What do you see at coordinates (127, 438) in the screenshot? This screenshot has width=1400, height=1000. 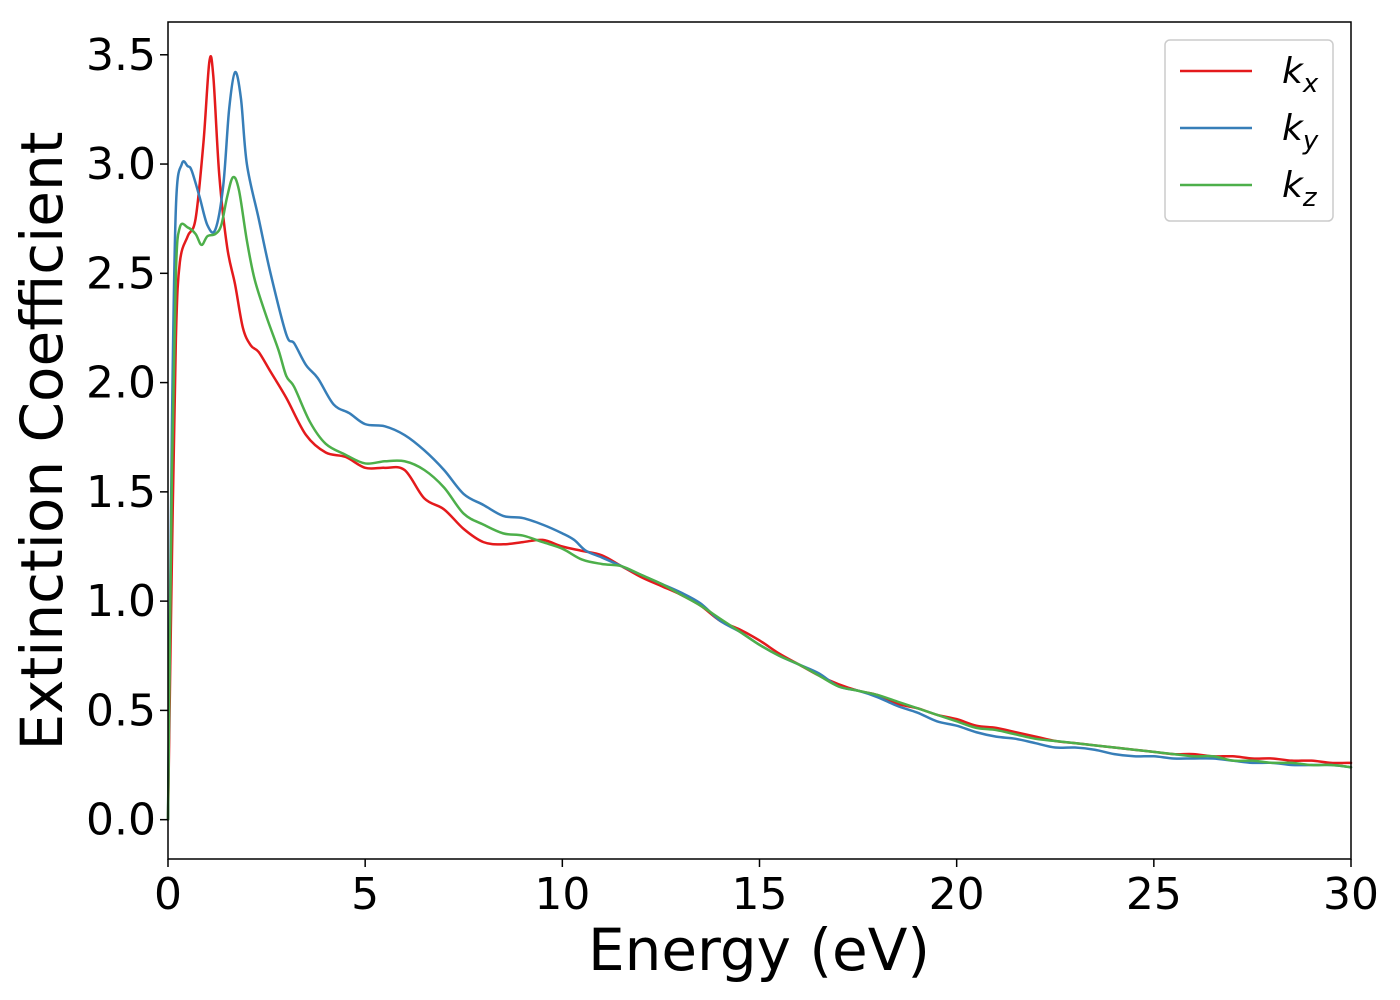 I see `y-axis-ticks: 0.0 0.5 1.0 1.5 2.0 2.5 3.0 3.5` at bounding box center [127, 438].